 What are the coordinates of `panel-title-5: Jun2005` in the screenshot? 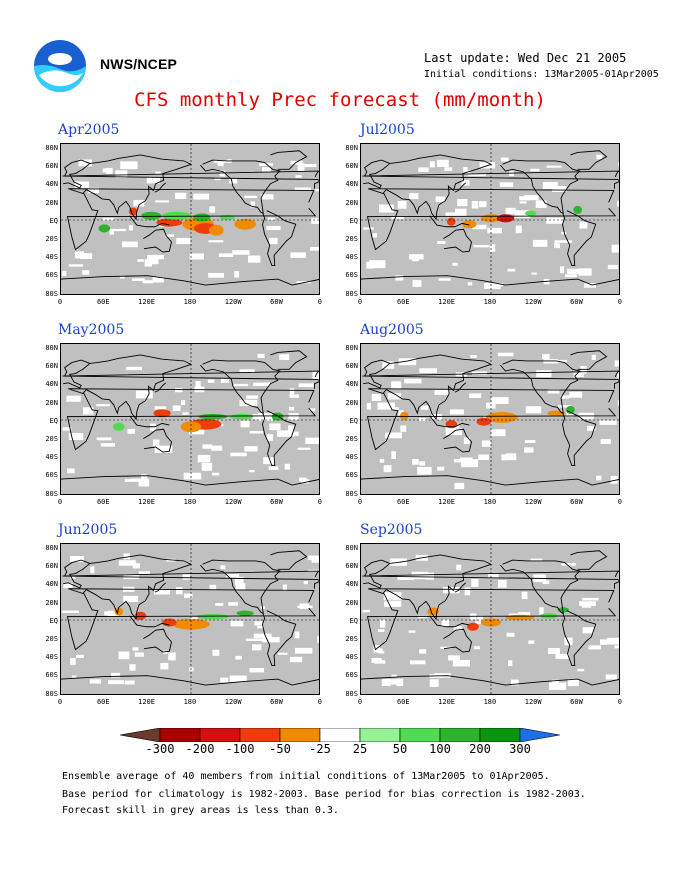 It's located at (88, 530).